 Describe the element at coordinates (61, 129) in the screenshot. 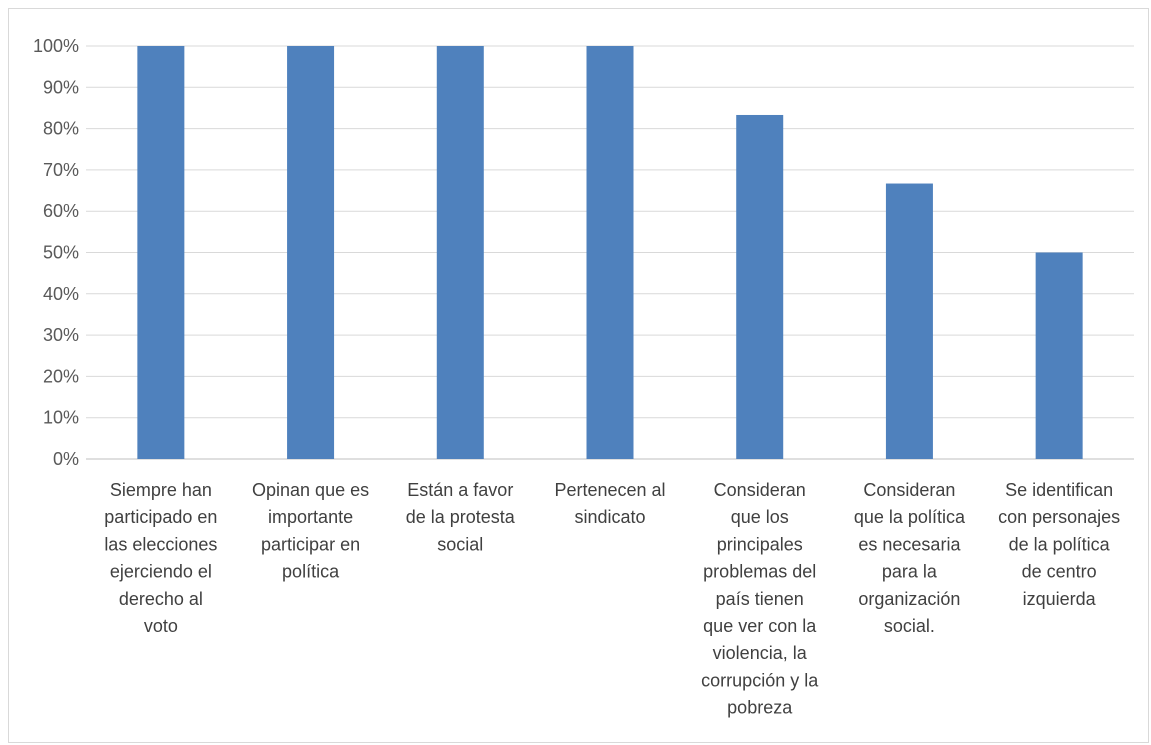

I see `y-tick-label: 80%` at that location.